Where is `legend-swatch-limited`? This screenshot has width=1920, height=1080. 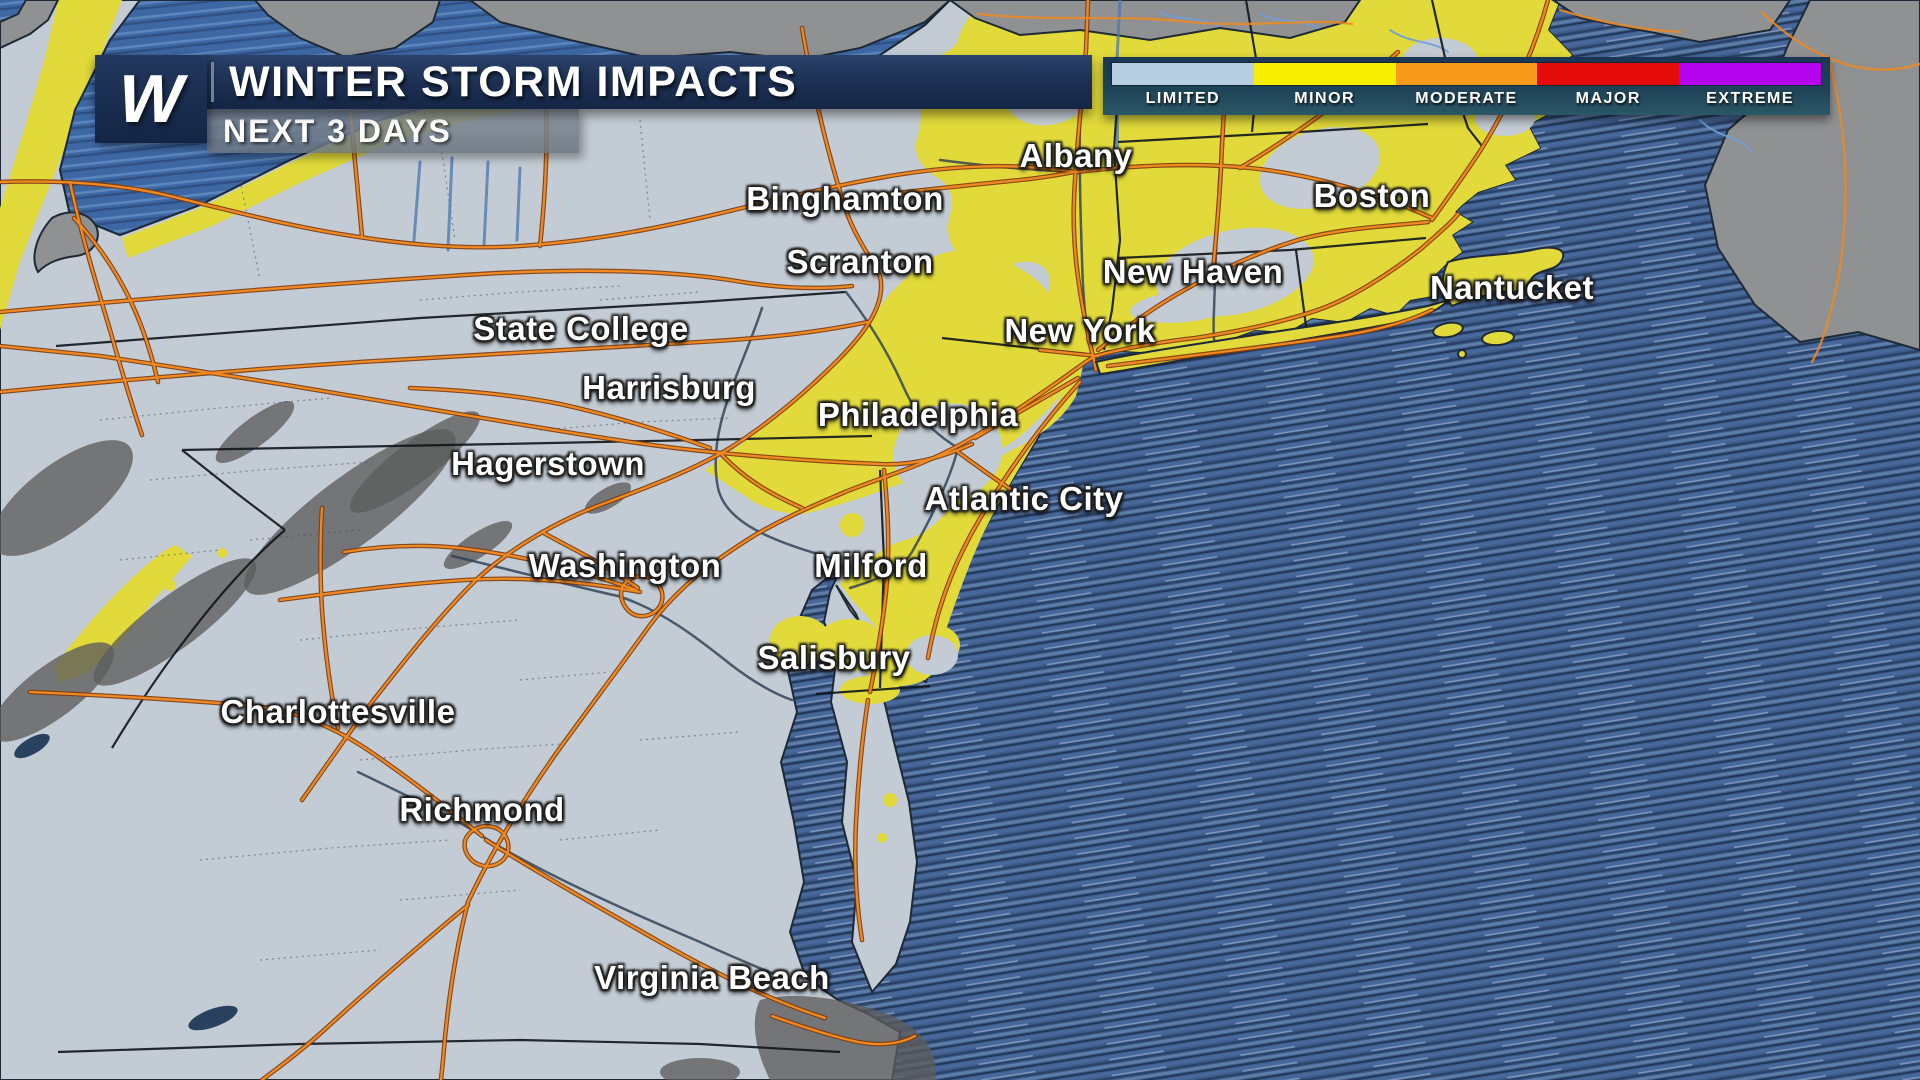
legend-swatch-limited is located at coordinates (1183, 74).